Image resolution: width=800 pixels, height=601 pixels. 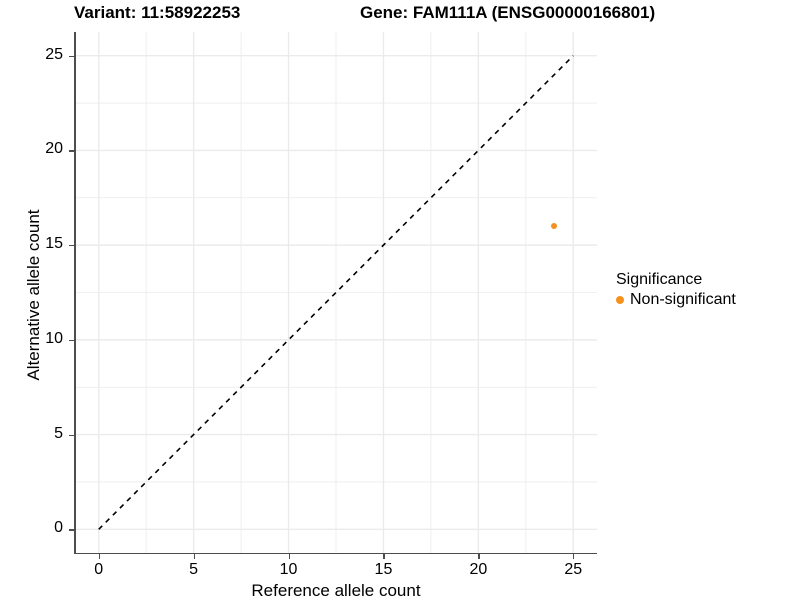 I want to click on x-axis-line, so click(x=335, y=553).